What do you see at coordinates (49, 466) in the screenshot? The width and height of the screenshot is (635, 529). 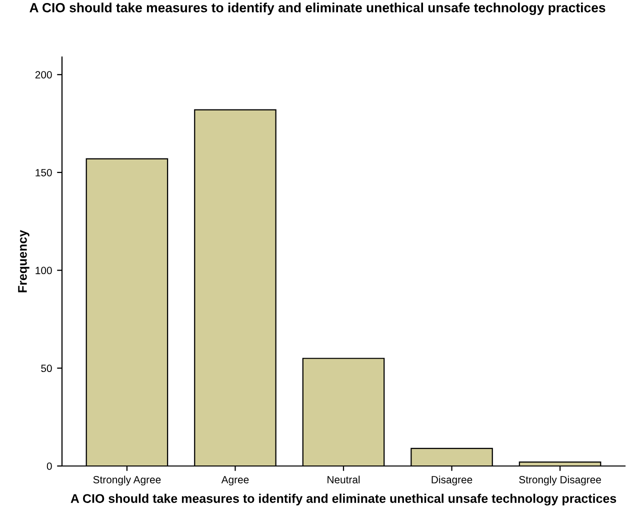 I see `y-tick-label: 0` at bounding box center [49, 466].